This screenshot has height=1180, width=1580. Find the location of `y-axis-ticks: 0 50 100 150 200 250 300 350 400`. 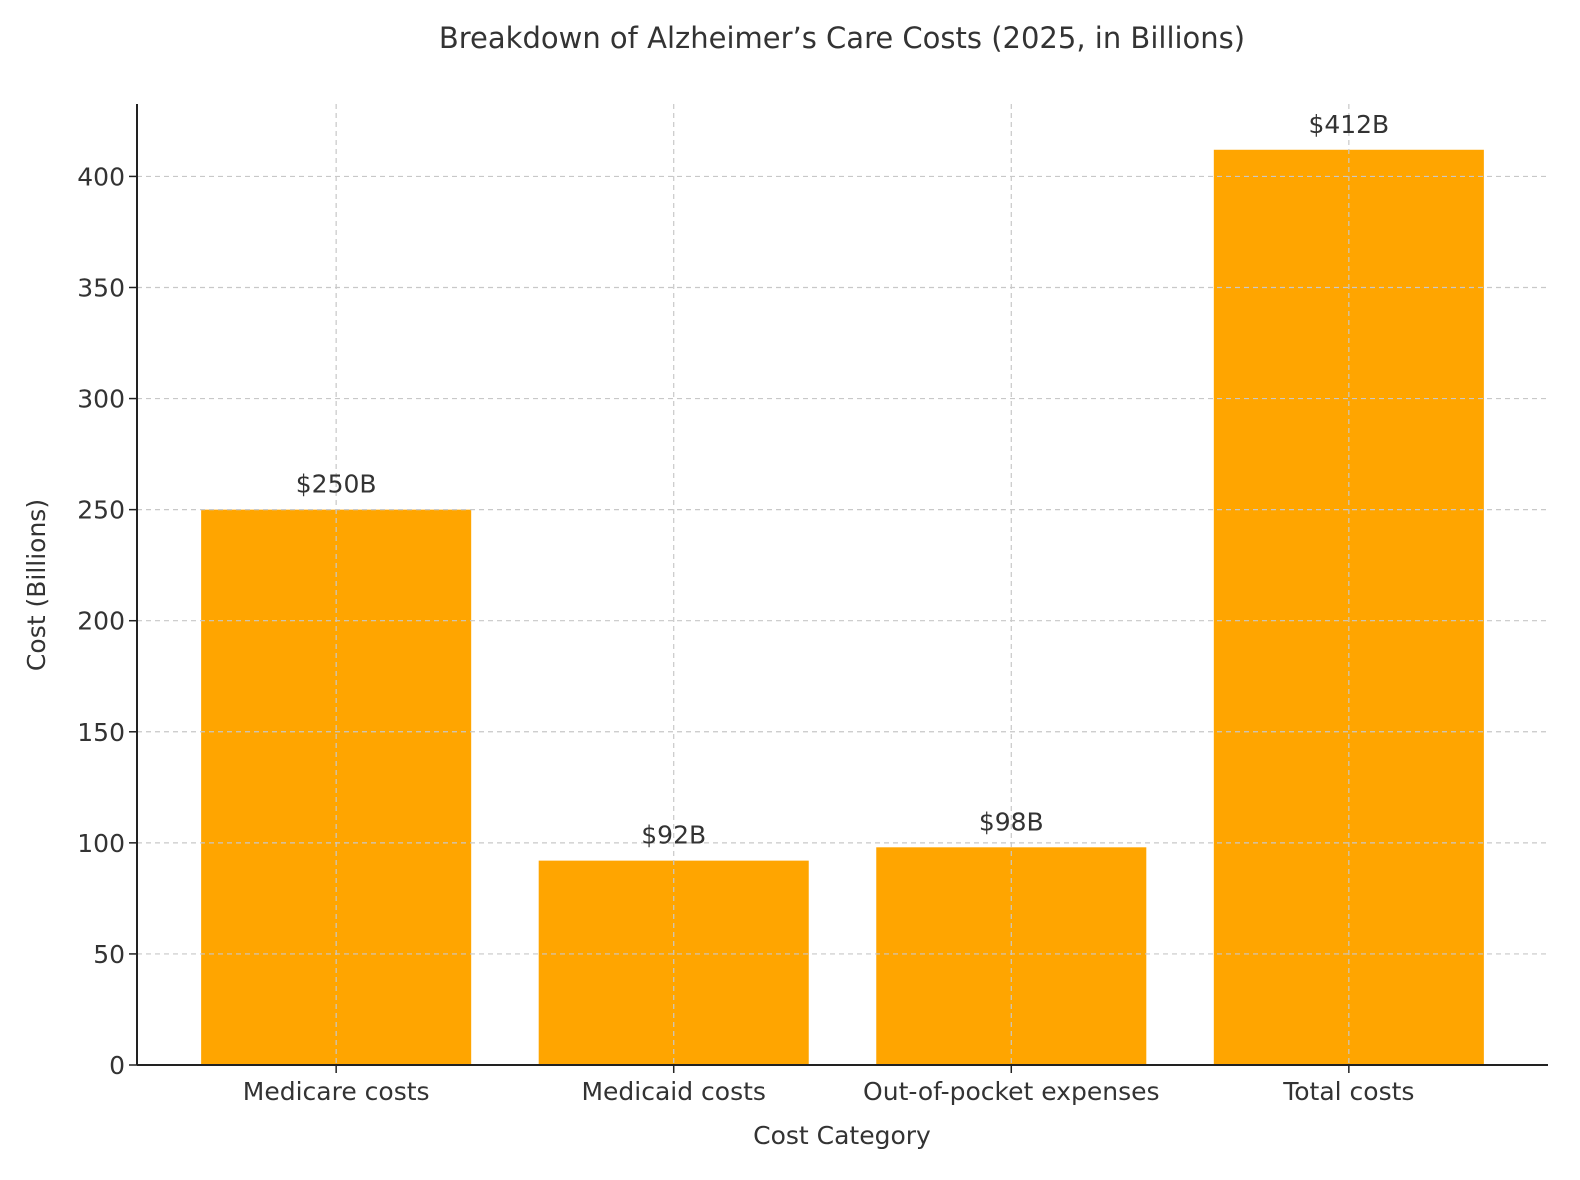

y-axis-ticks: 0 50 100 150 200 250 300 350 400 is located at coordinates (107, 621).